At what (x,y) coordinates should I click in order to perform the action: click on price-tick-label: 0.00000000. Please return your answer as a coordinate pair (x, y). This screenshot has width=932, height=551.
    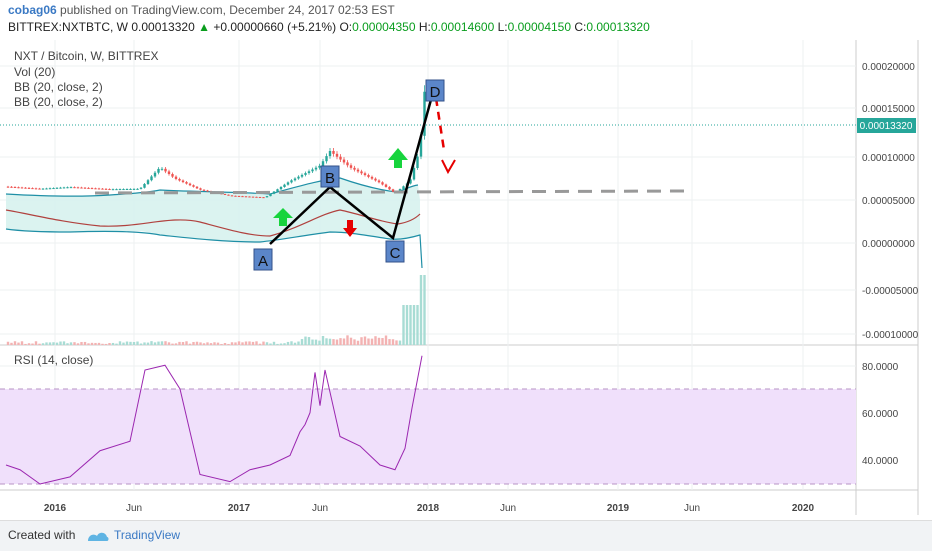
    Looking at the image, I should click on (888, 244).